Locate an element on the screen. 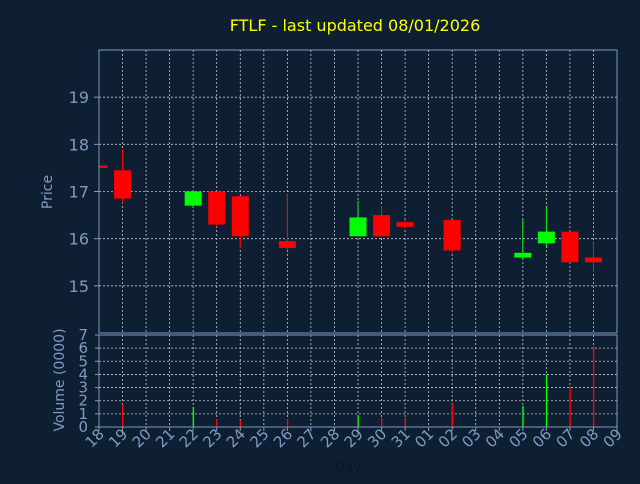  x-tick-label: 23 is located at coordinates (212, 438).